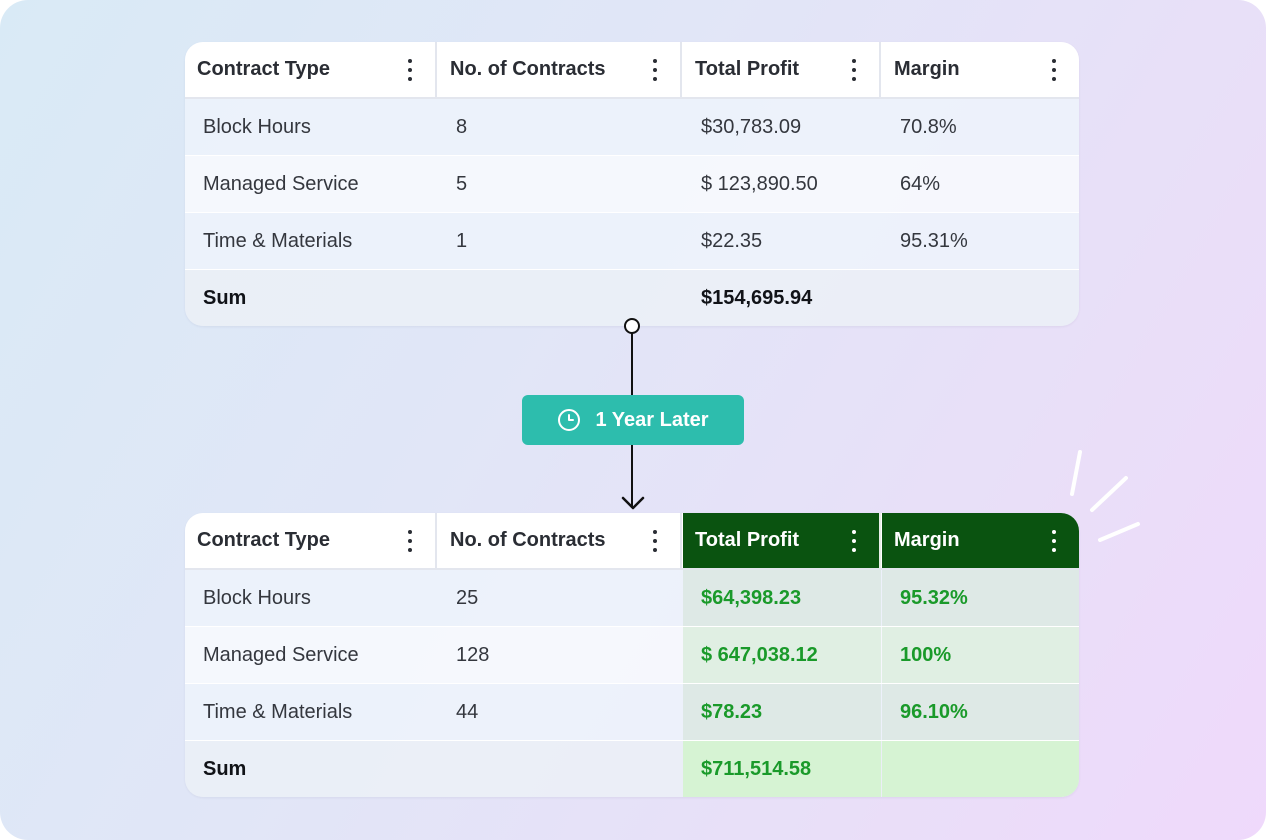 This screenshot has width=1266, height=840. Describe the element at coordinates (632, 362) in the screenshot. I see `connector-line-top` at that location.